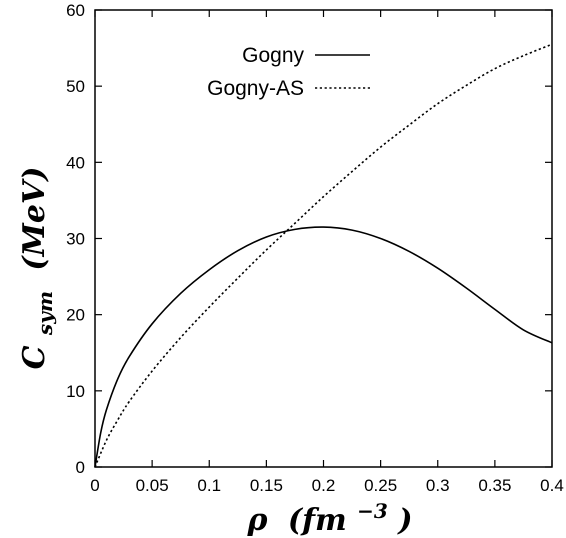  I want to click on x-tick-label: 0.2, so click(324, 485).